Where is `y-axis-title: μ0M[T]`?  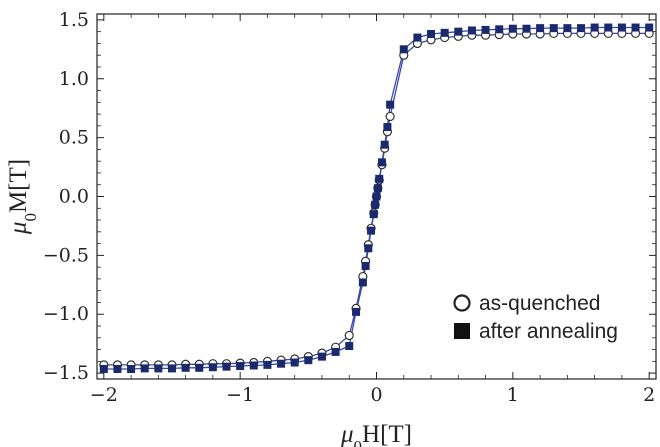 y-axis-title: μ0M[T] is located at coordinates (22, 197).